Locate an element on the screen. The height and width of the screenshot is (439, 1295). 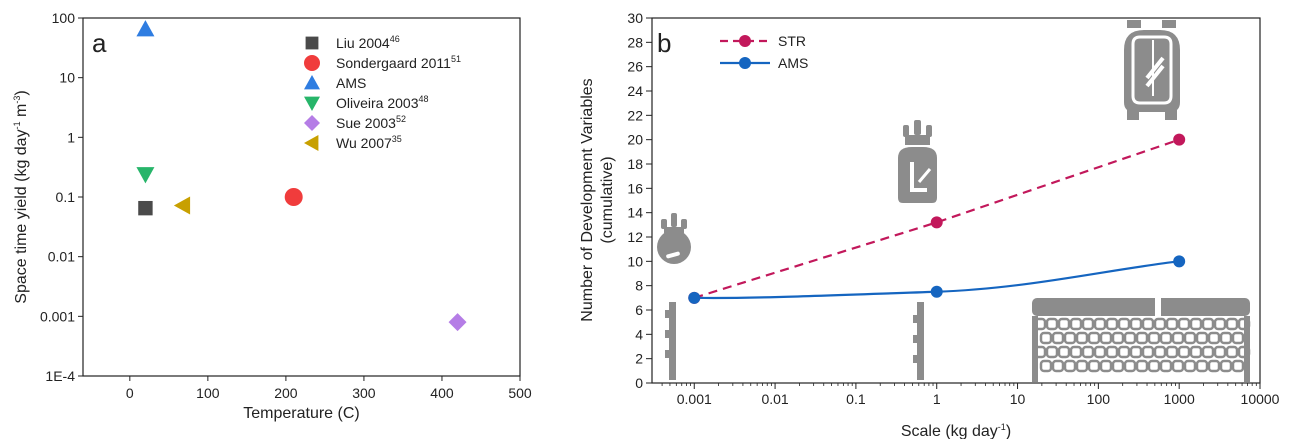
panel-a-x-tick-label: 0 is located at coordinates (130, 393).